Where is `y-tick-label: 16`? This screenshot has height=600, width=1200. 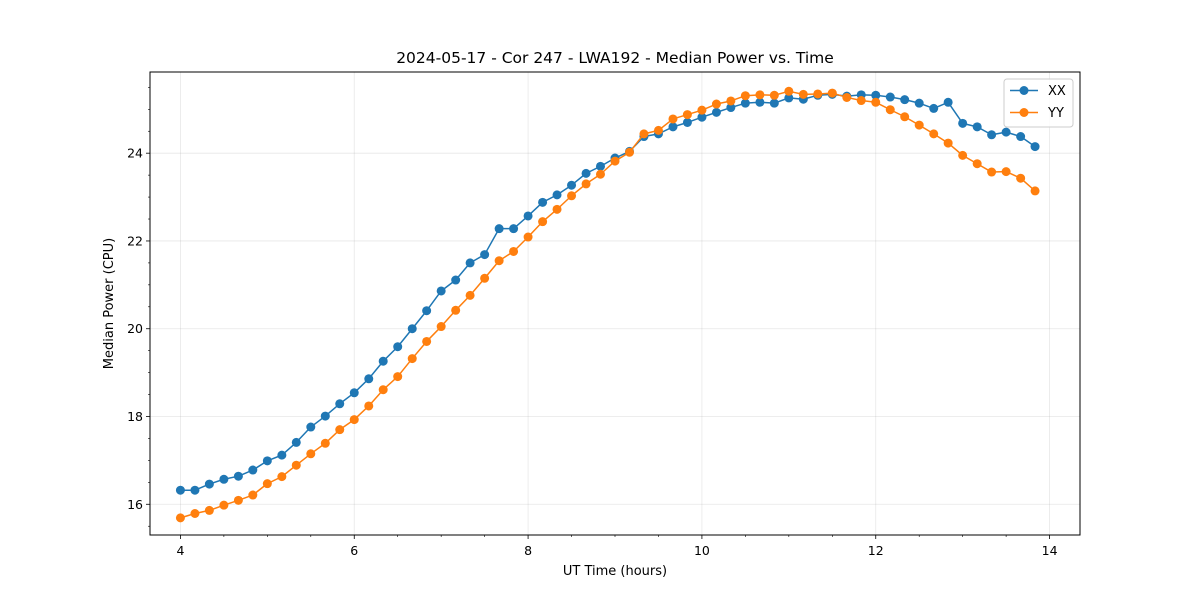 y-tick-label: 16 is located at coordinates (135, 504).